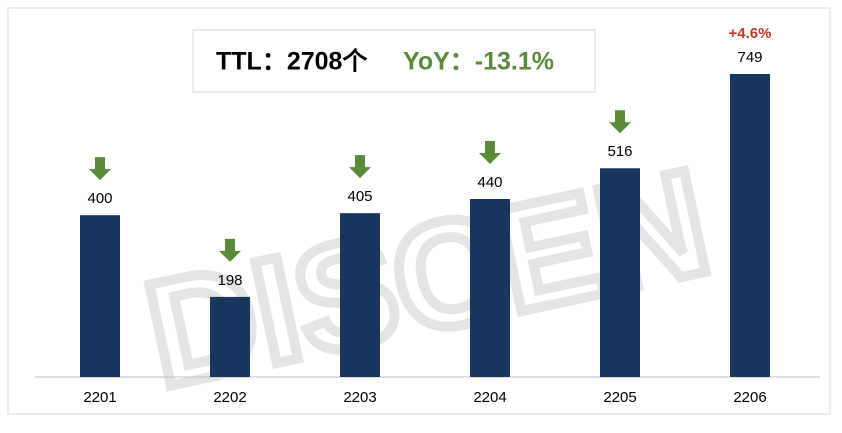  Describe the element at coordinates (359, 397) in the screenshot. I see `x-tick-label: 2203` at that location.